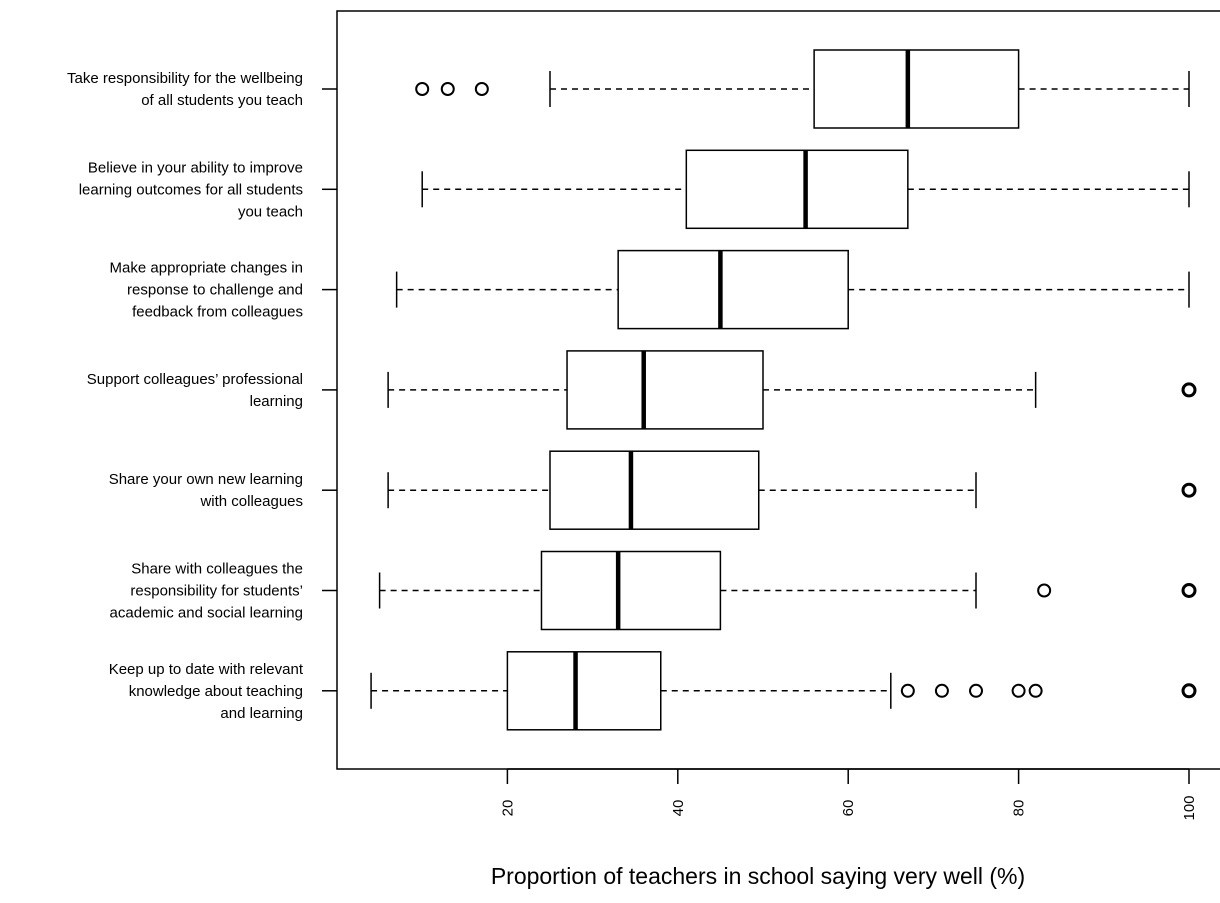 This screenshot has width=1220, height=903. Describe the element at coordinates (206, 669) in the screenshot. I see `category-label-line: Keep up to date with relevant` at that location.